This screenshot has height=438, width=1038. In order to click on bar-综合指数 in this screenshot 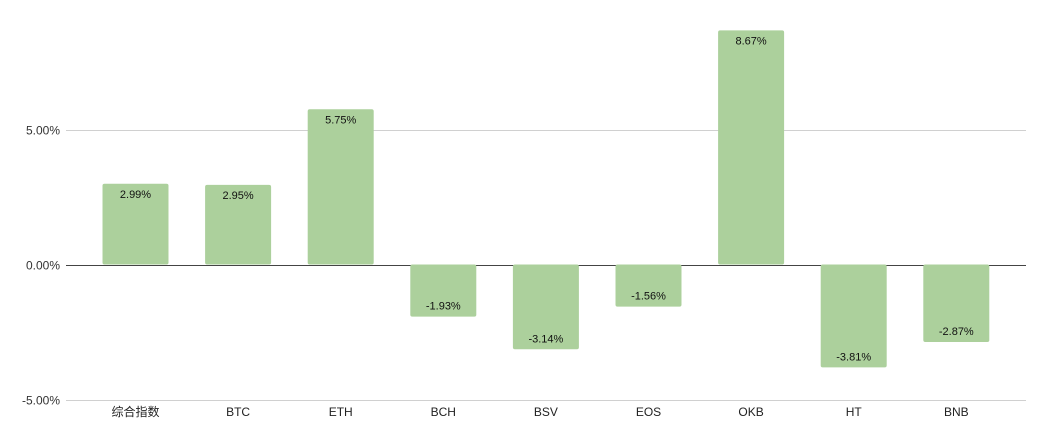, I will do `click(135, 224)`.